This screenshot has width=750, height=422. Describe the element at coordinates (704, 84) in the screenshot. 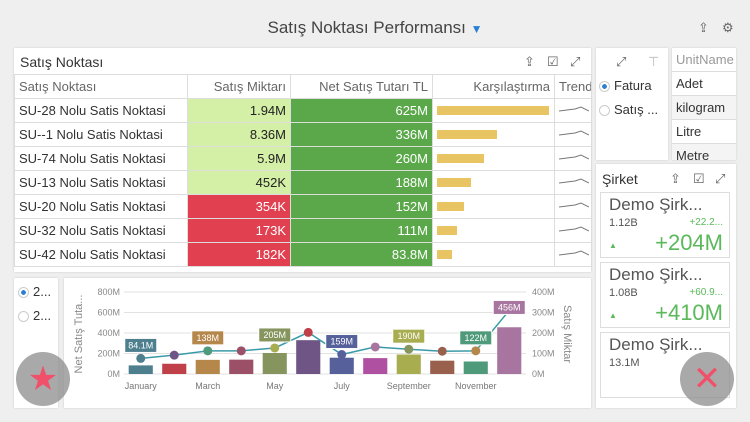

I see `unit-item: Adet` at that location.